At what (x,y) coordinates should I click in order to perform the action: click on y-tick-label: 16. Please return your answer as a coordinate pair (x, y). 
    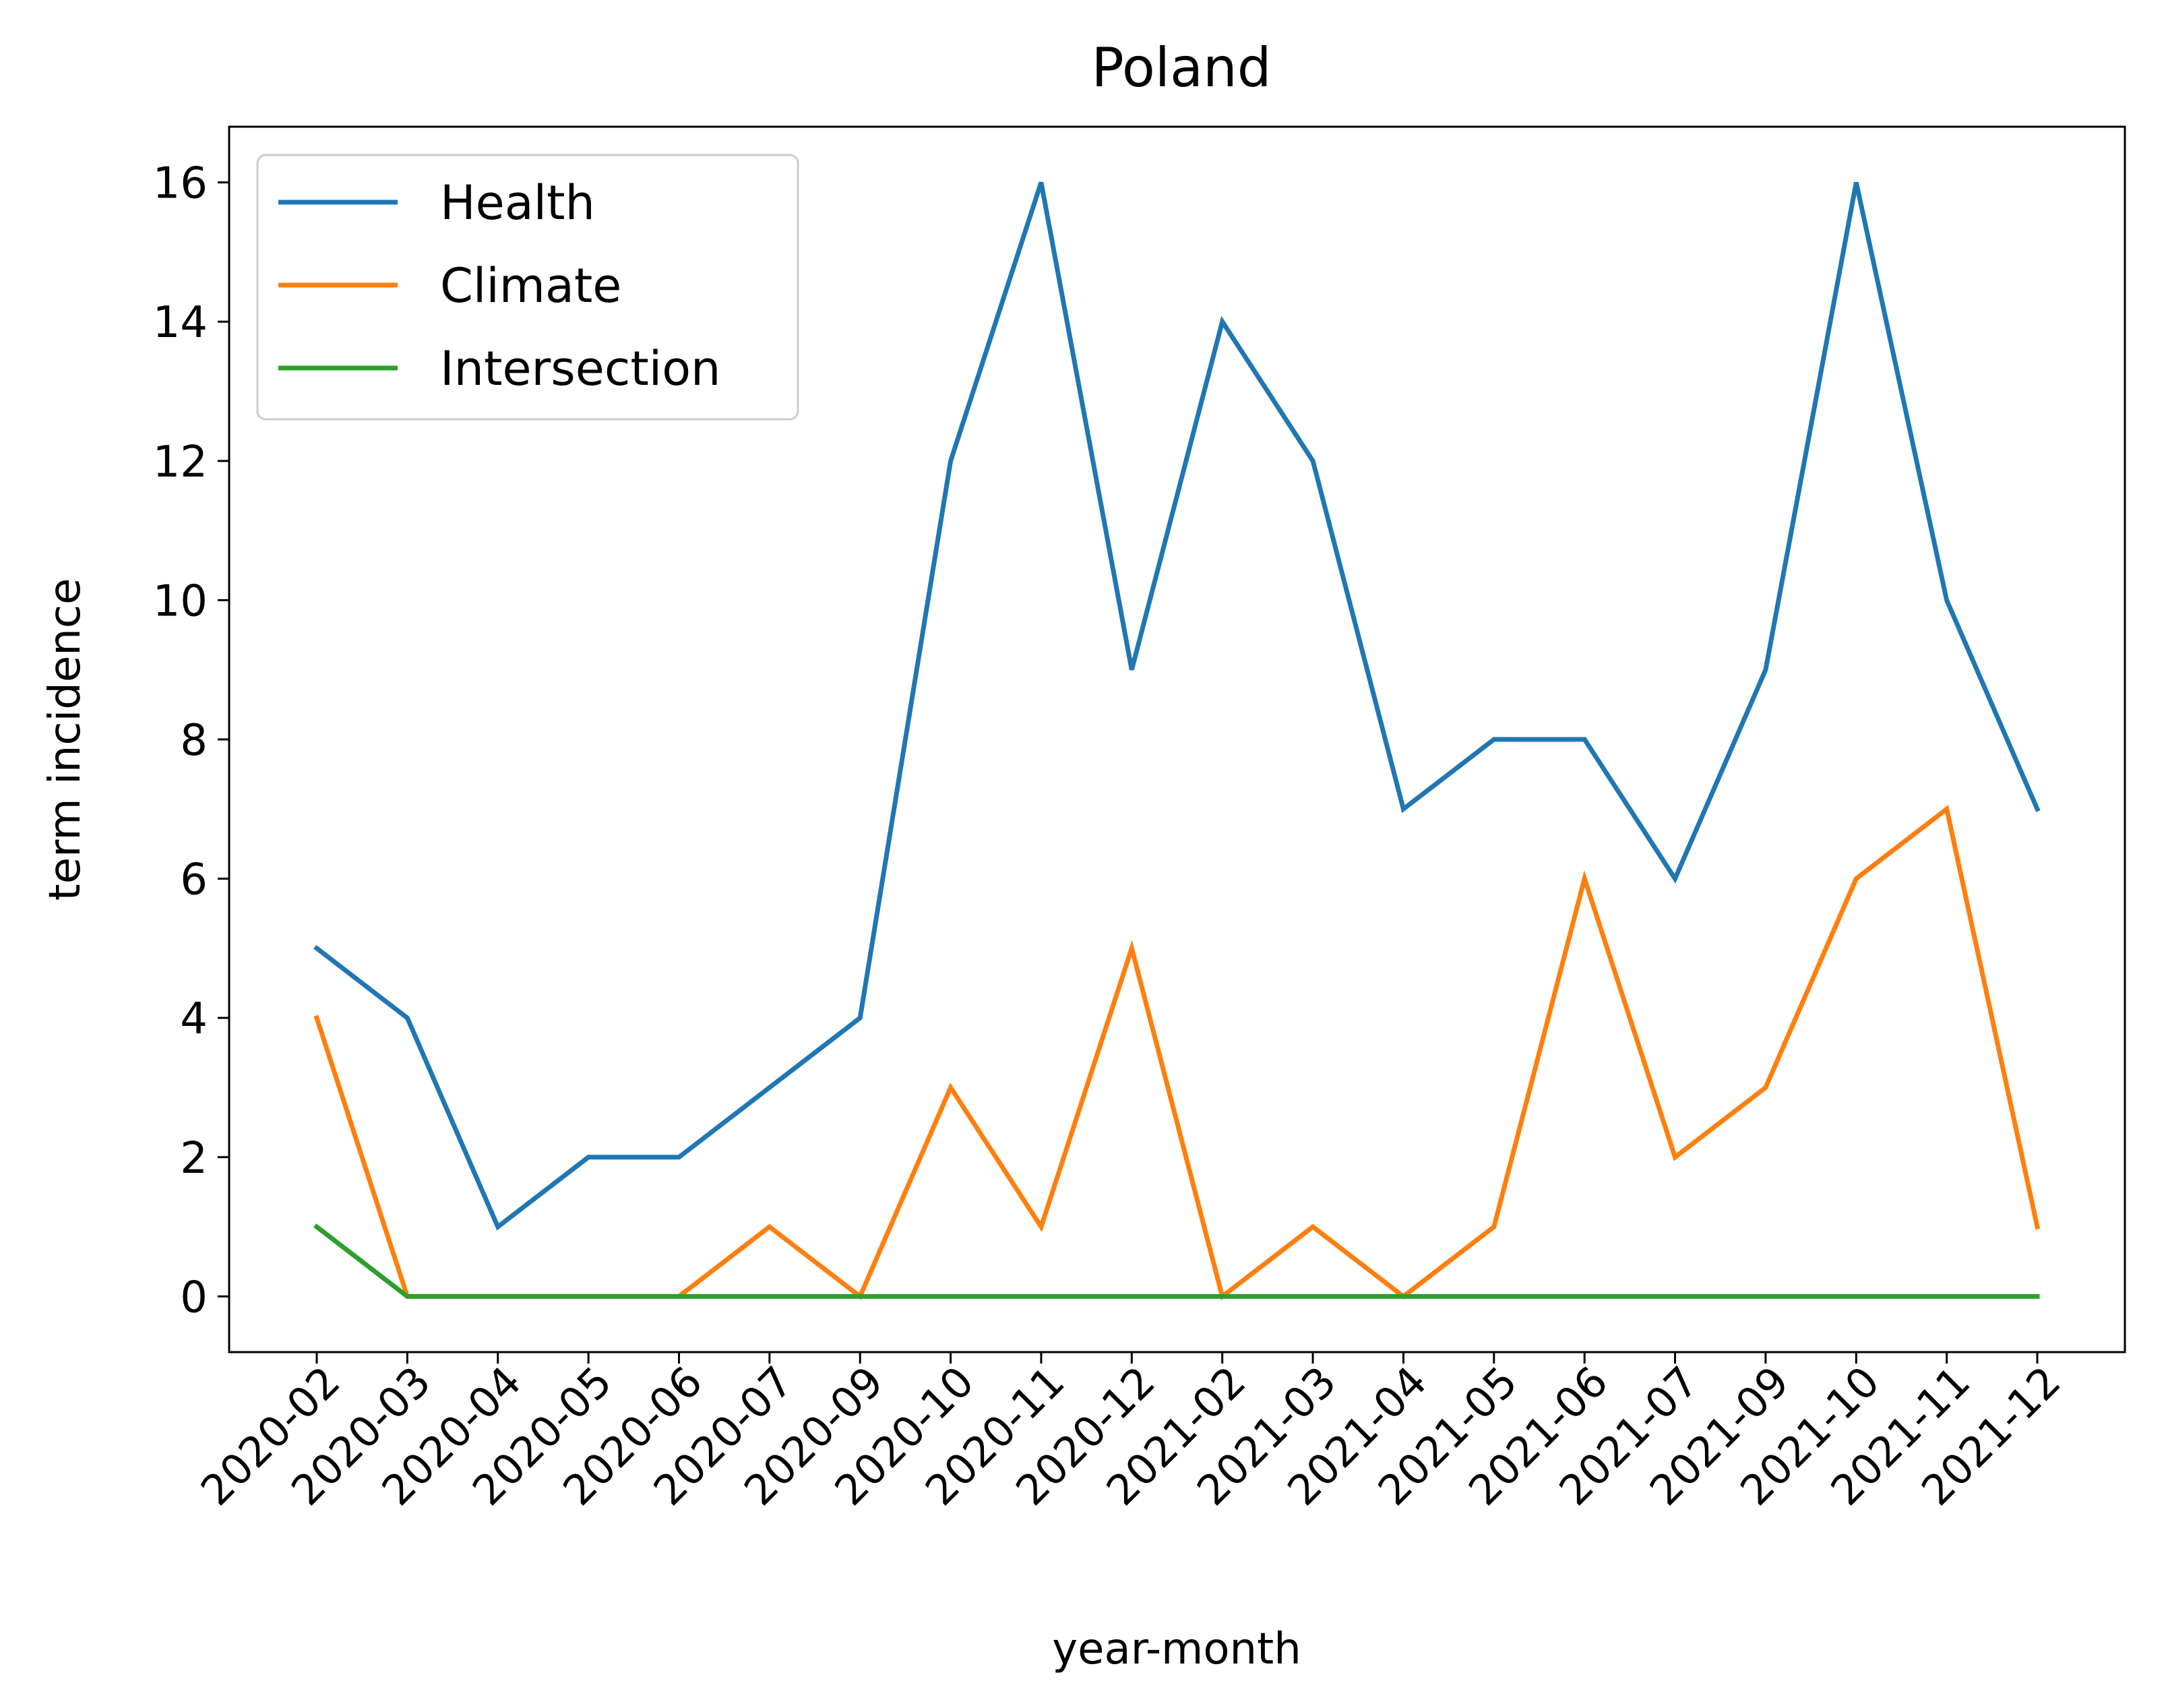
    Looking at the image, I should click on (180, 184).